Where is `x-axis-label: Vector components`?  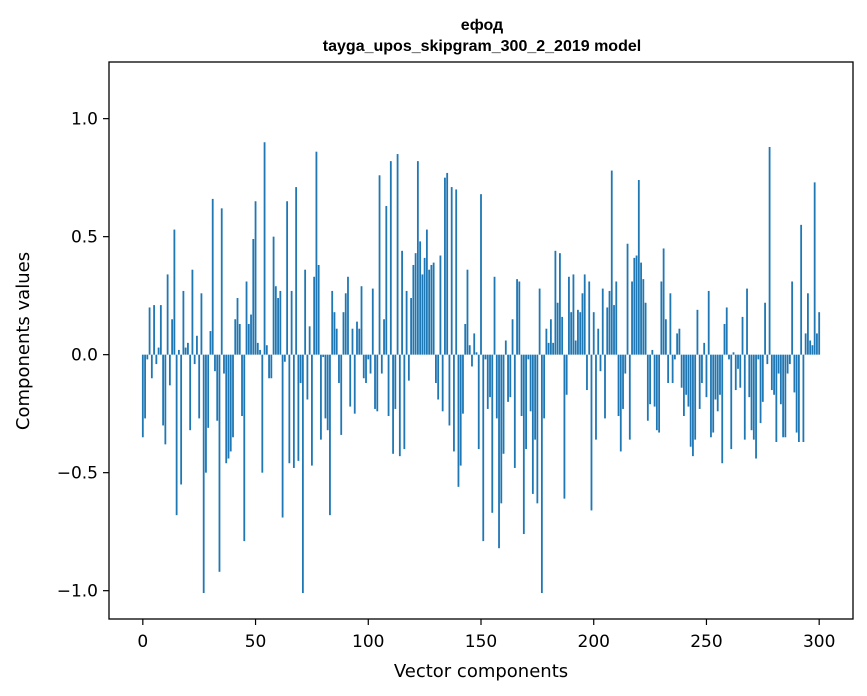 x-axis-label: Vector components is located at coordinates (481, 671).